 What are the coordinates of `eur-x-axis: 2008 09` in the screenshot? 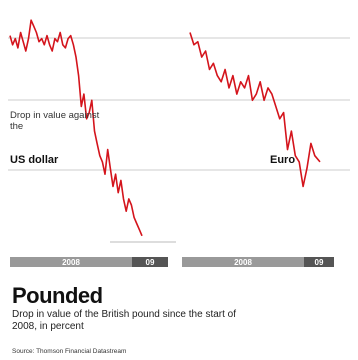 It's located at (258, 262).